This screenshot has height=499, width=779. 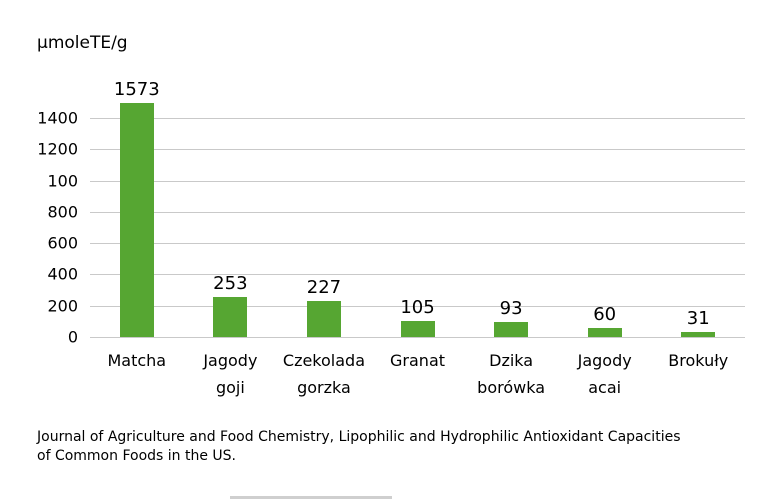 I want to click on y-tick-label: 1200, so click(x=57, y=149).